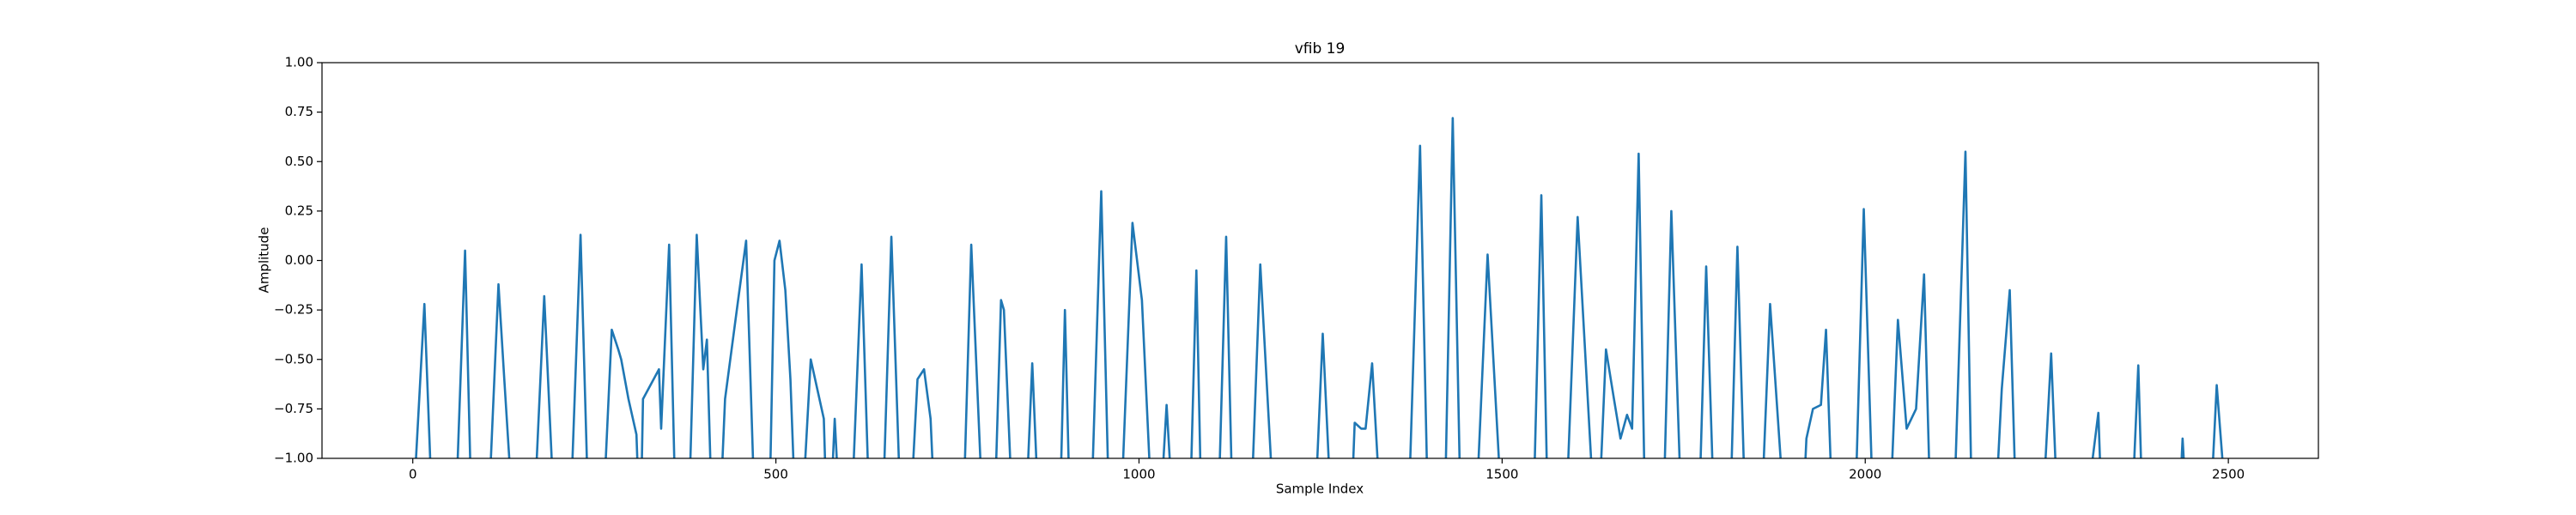 The width and height of the screenshot is (2576, 515). I want to click on y-tick-label: −0.75, so click(293, 408).